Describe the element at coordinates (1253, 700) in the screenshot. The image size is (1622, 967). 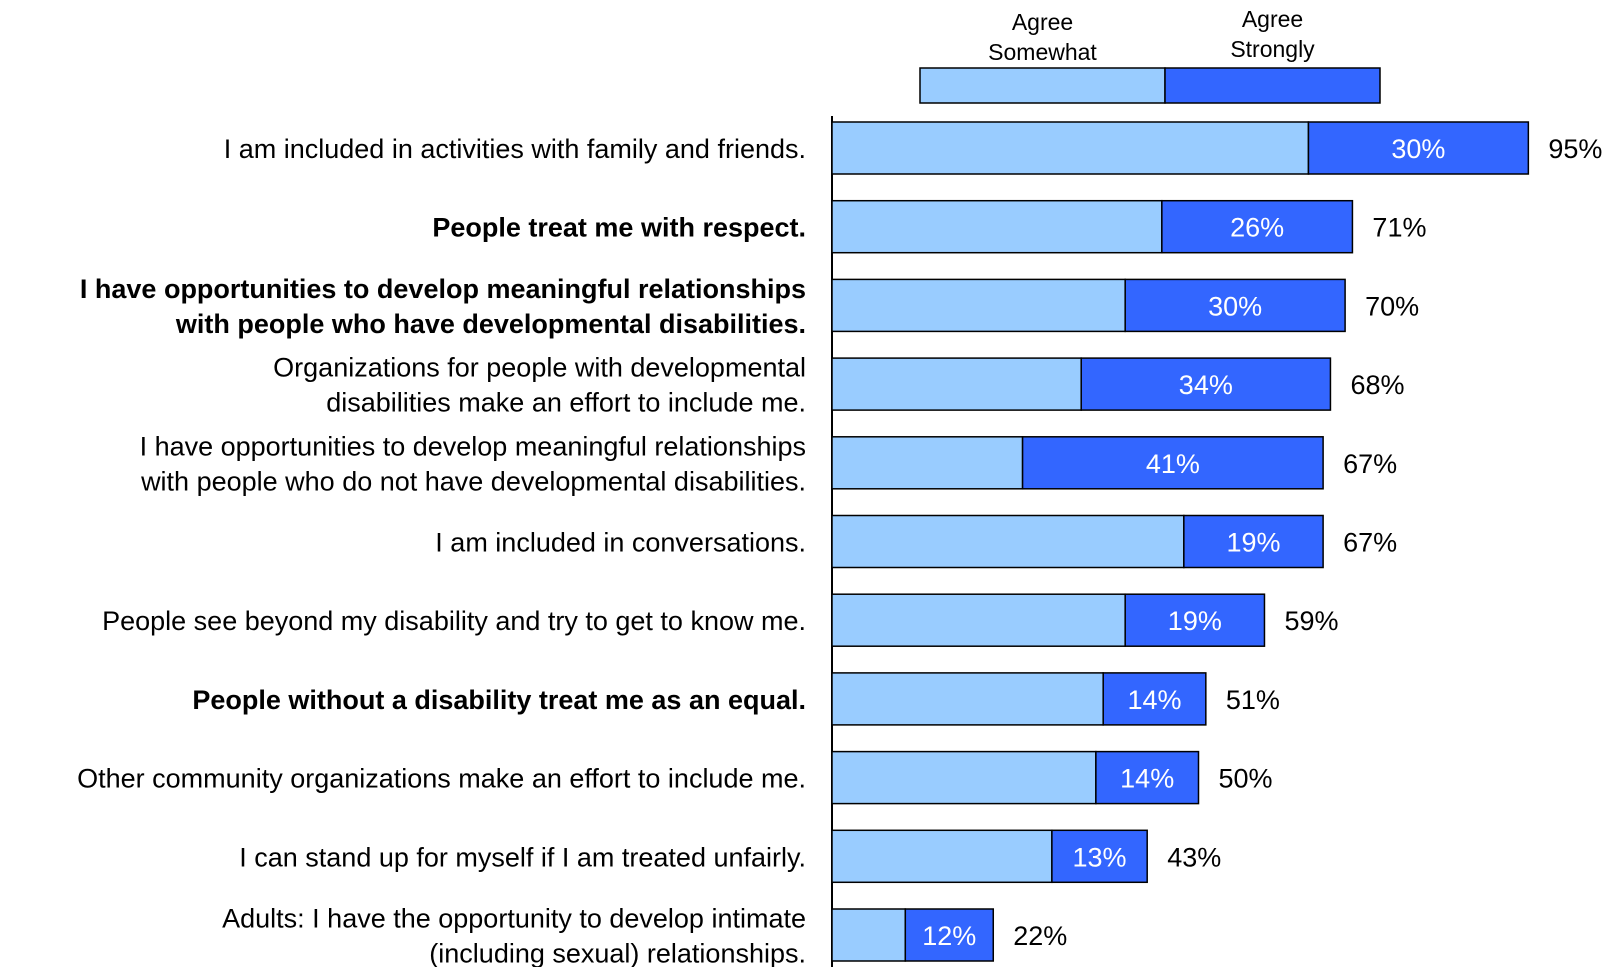
I see `total-value-label: 51%` at that location.